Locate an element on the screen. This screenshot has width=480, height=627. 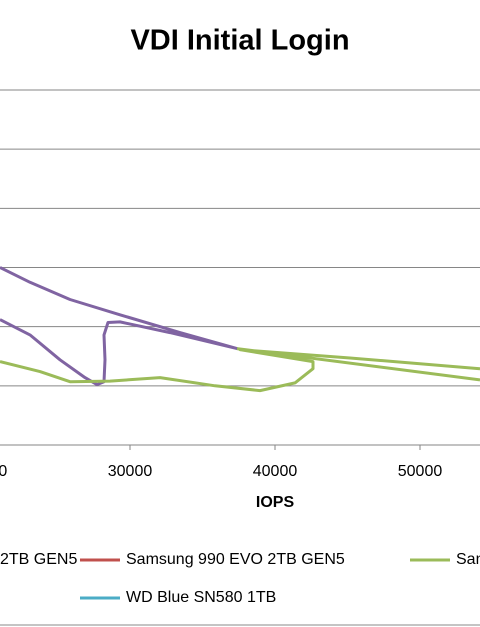
x-axis-title: IOPS is located at coordinates (275, 502).